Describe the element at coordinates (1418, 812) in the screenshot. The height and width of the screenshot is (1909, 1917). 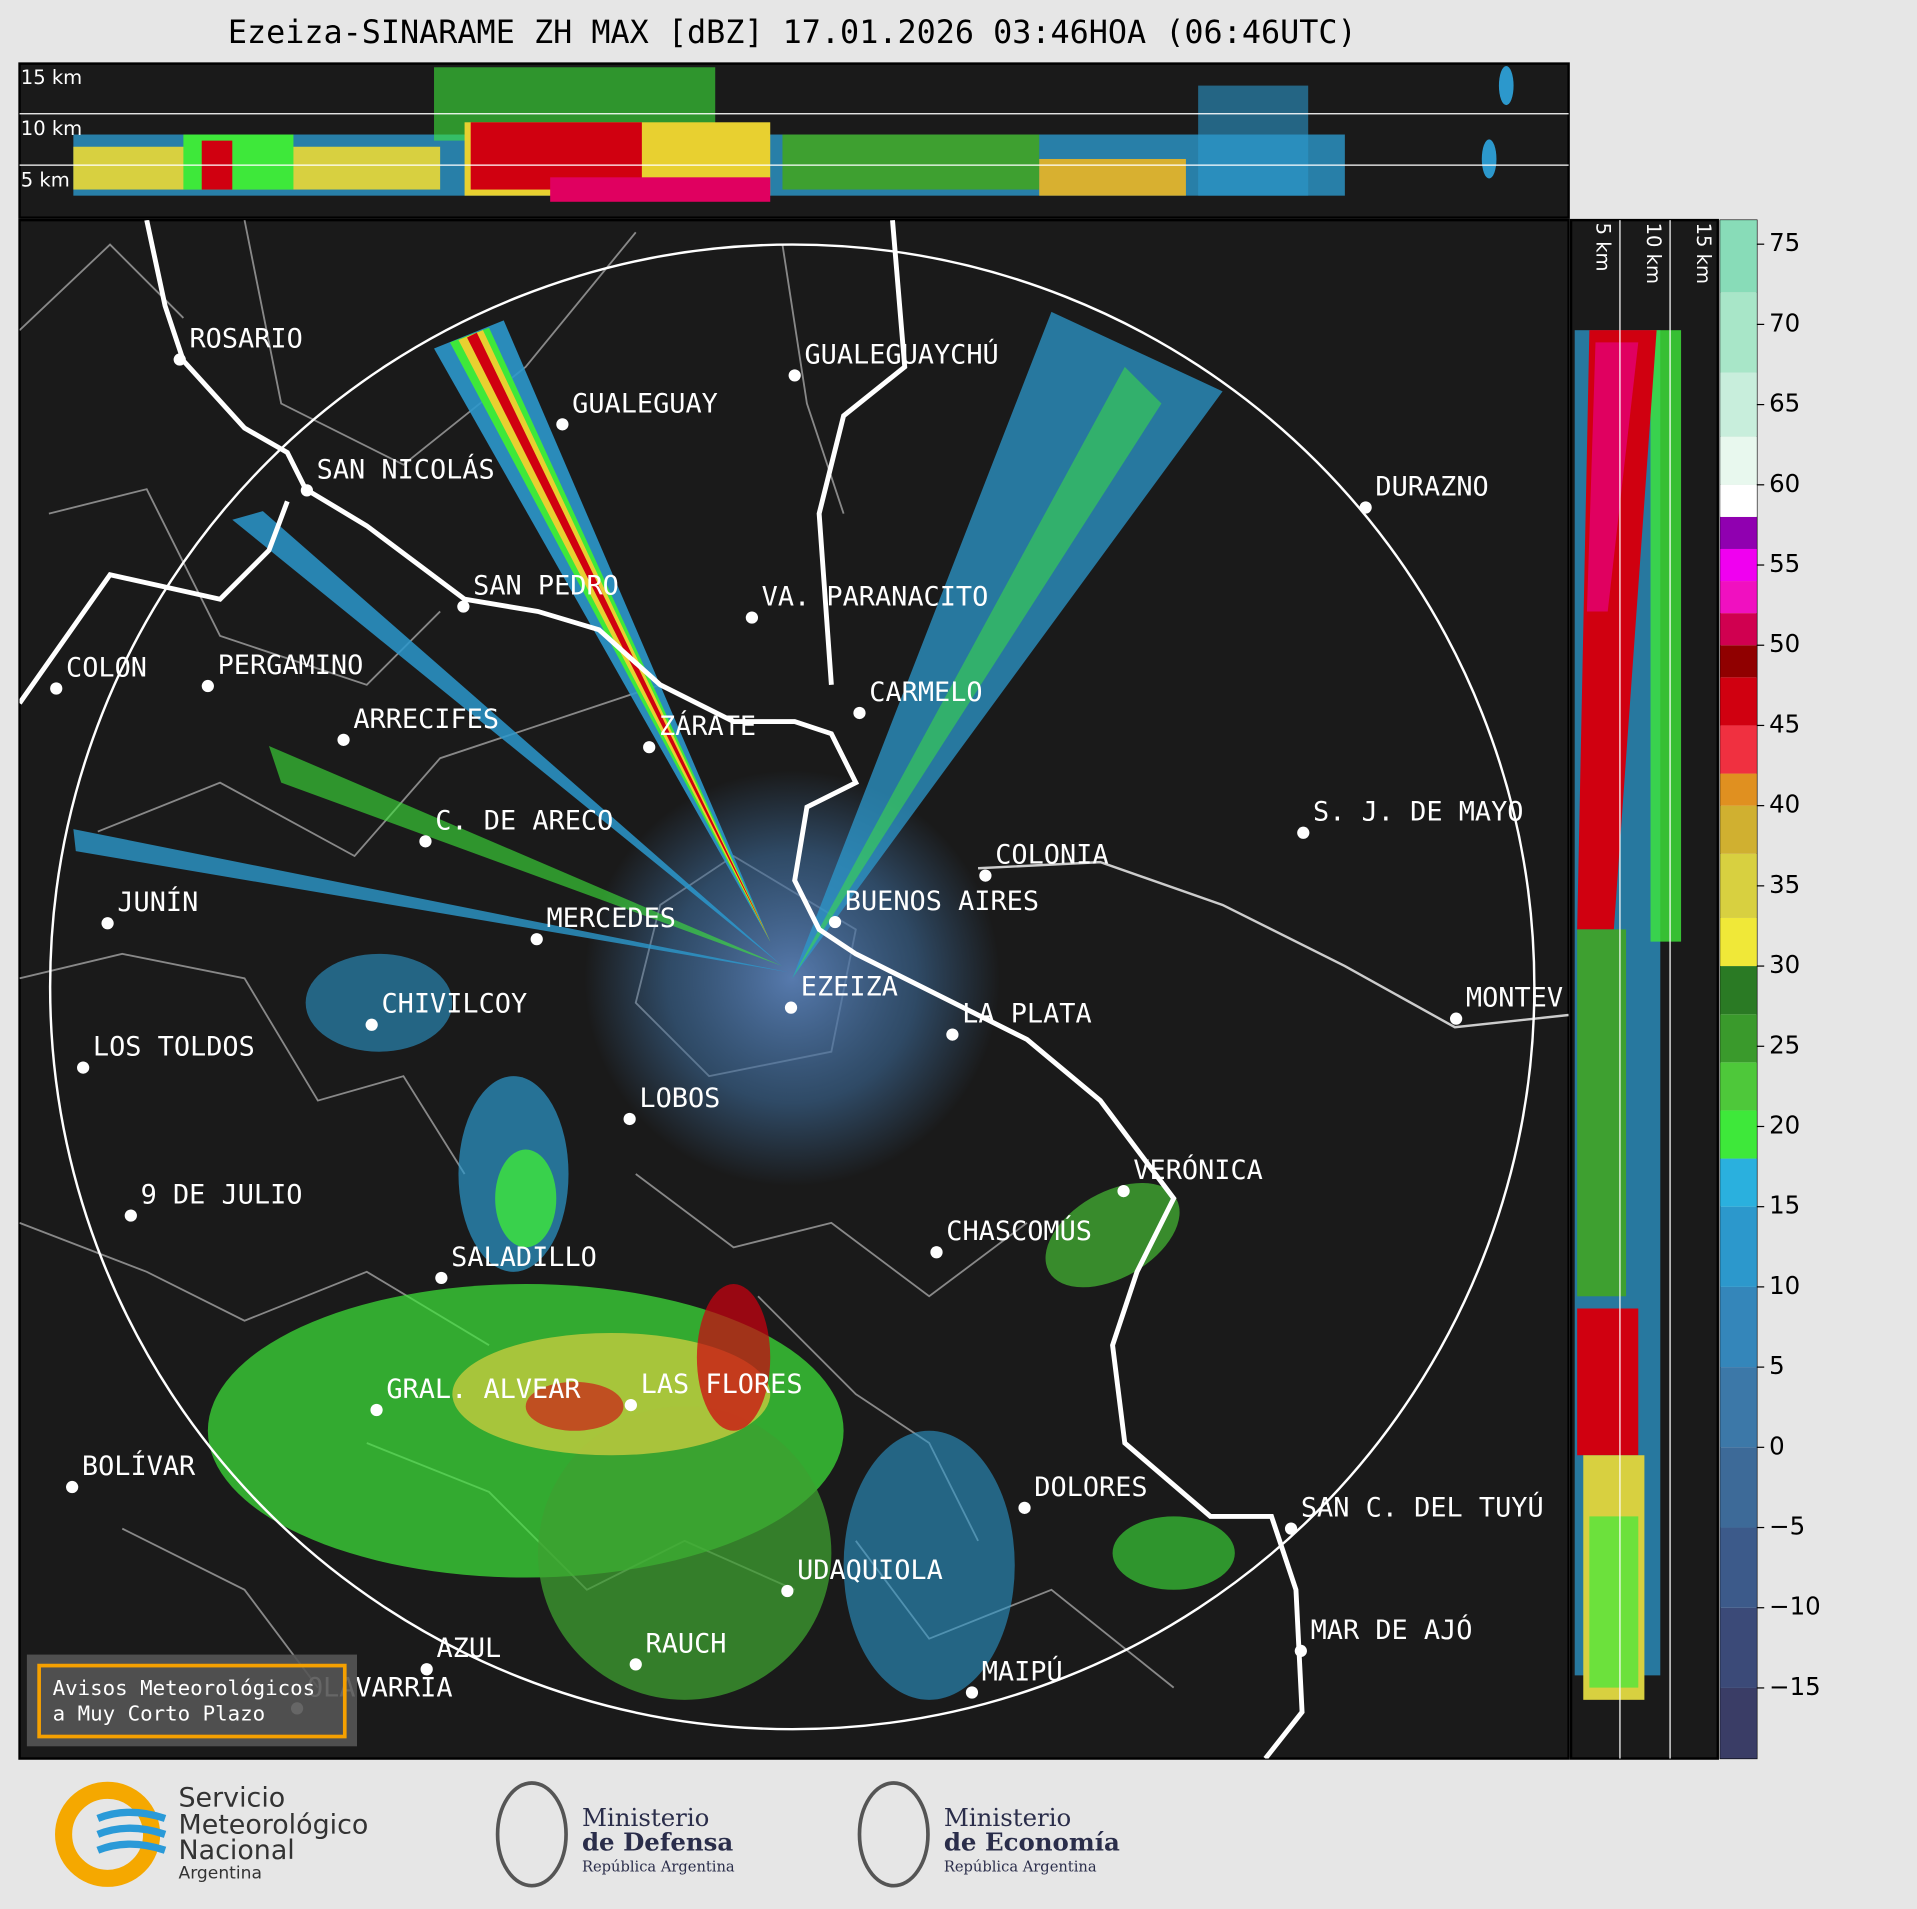
I see `city-label: S. J. DE MAYO` at that location.